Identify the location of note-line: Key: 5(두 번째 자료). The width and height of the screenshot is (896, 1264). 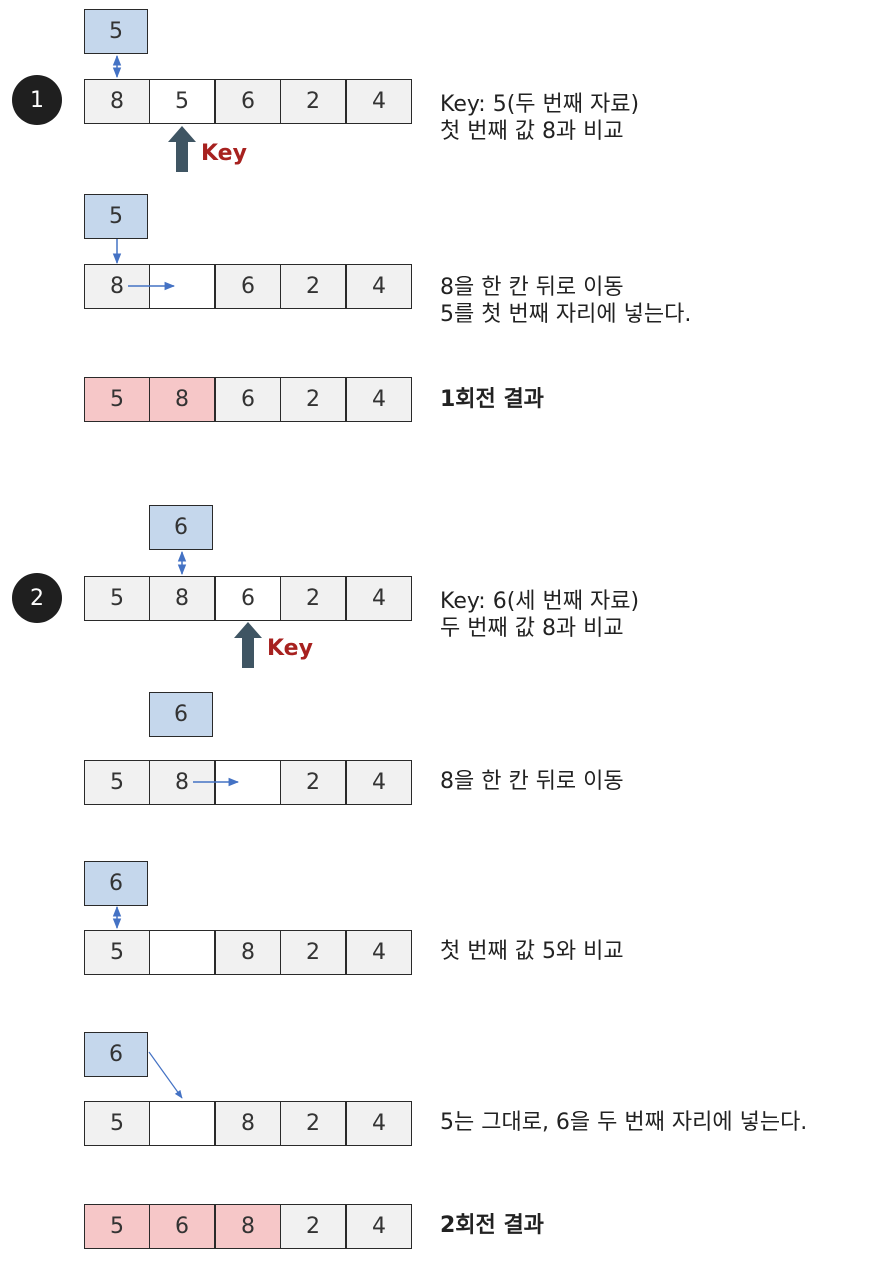
(540, 104).